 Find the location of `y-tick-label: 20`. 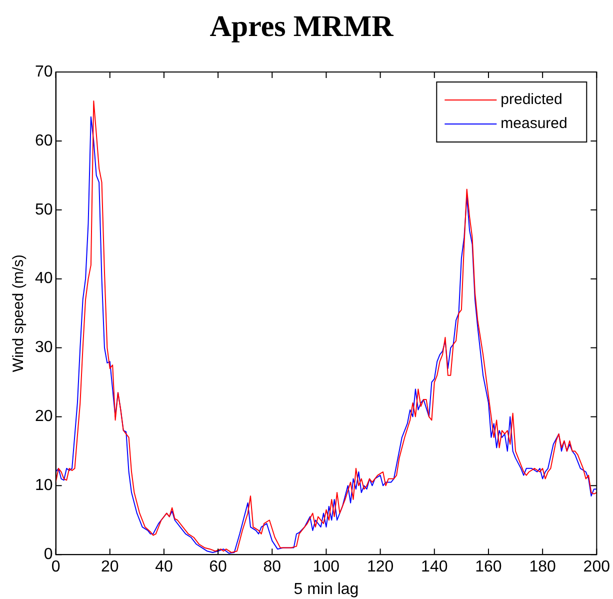

y-tick-label: 20 is located at coordinates (44, 417).